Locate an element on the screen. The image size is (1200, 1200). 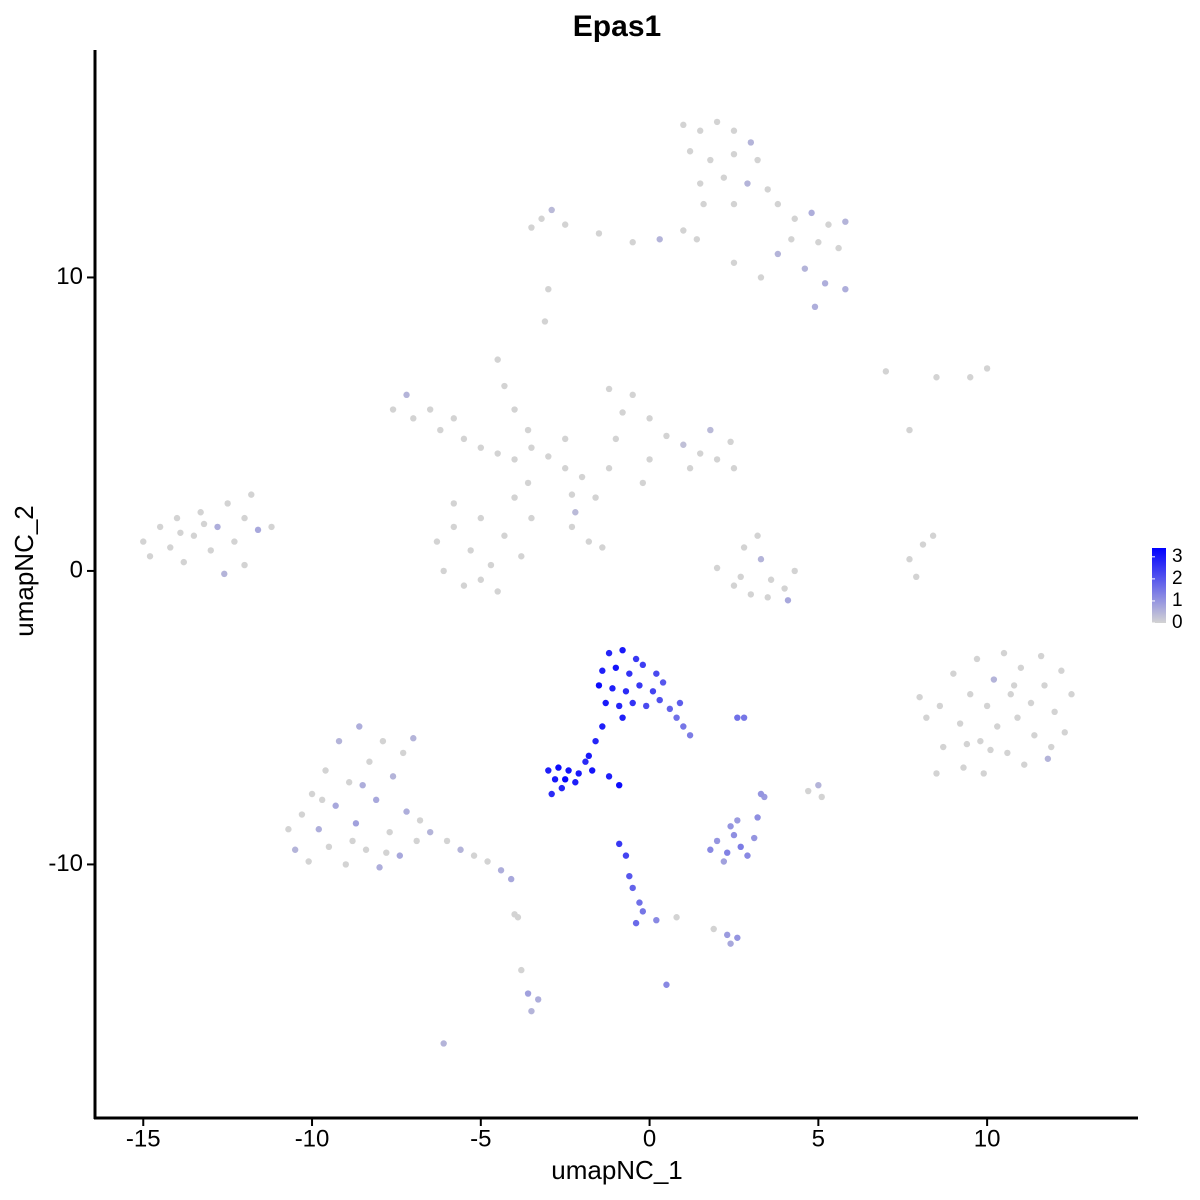
y-tick-label: -10 is located at coordinates (65, 863).